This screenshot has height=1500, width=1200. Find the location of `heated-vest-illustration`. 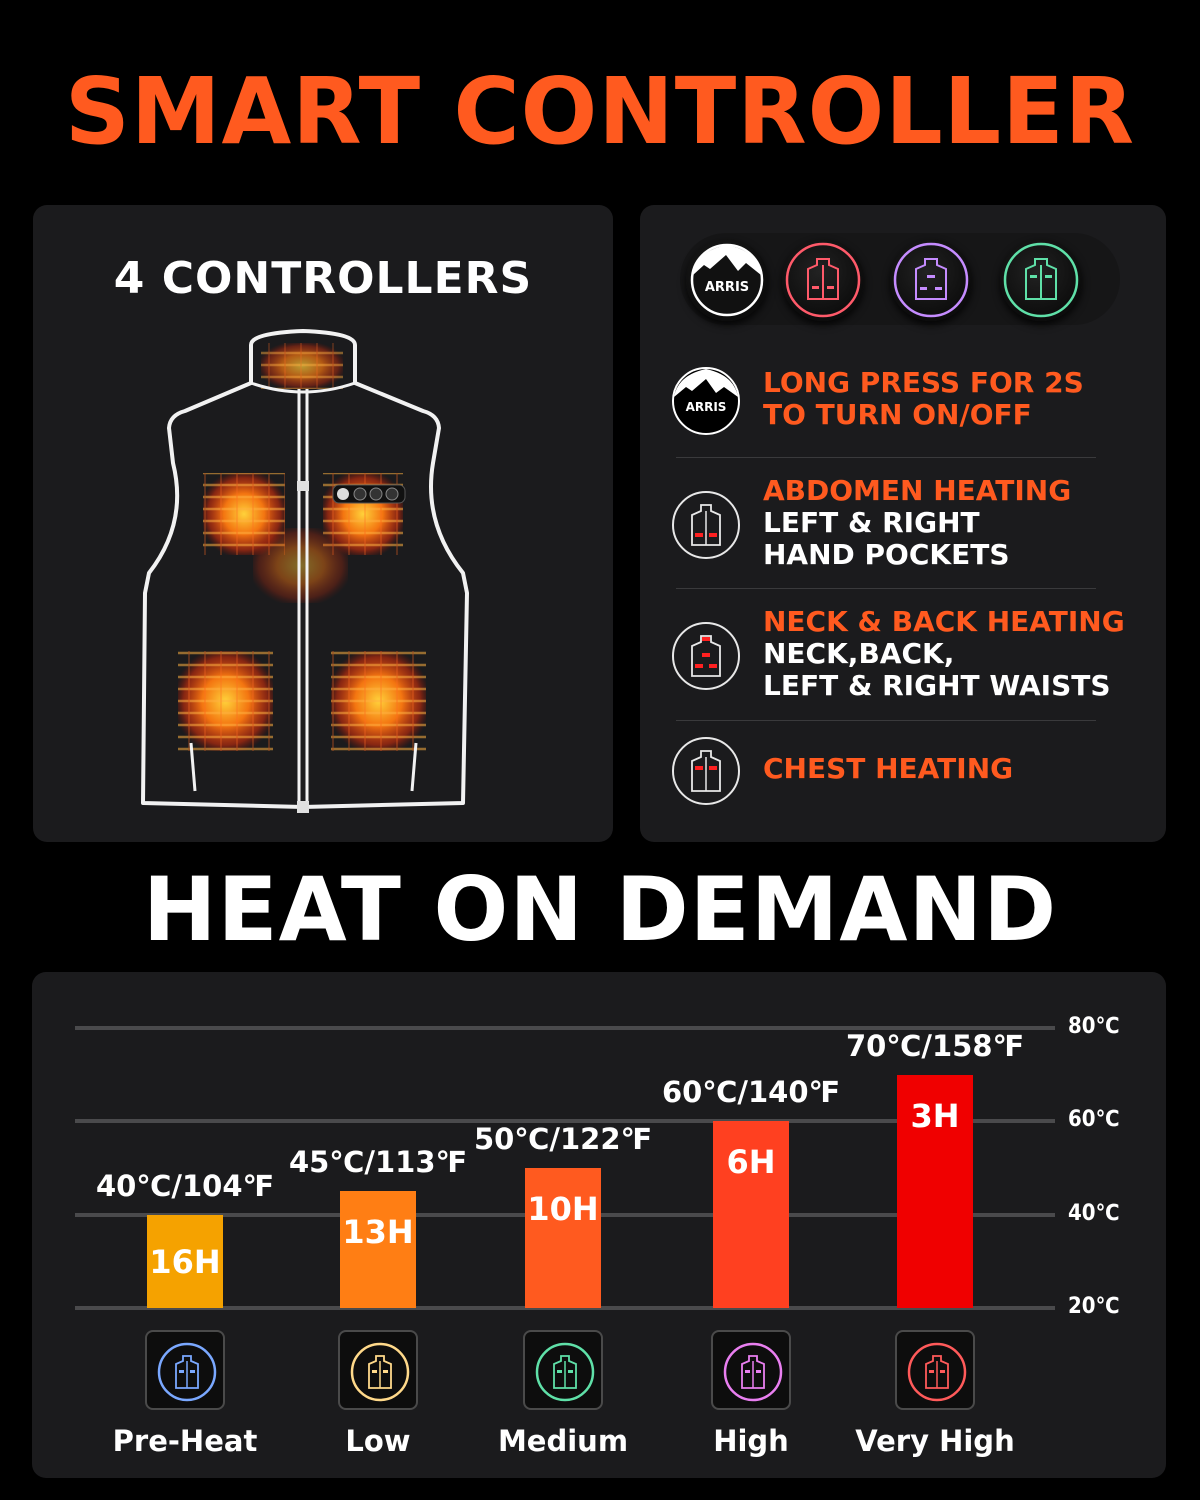

heated-vest-illustration is located at coordinates (305, 571).